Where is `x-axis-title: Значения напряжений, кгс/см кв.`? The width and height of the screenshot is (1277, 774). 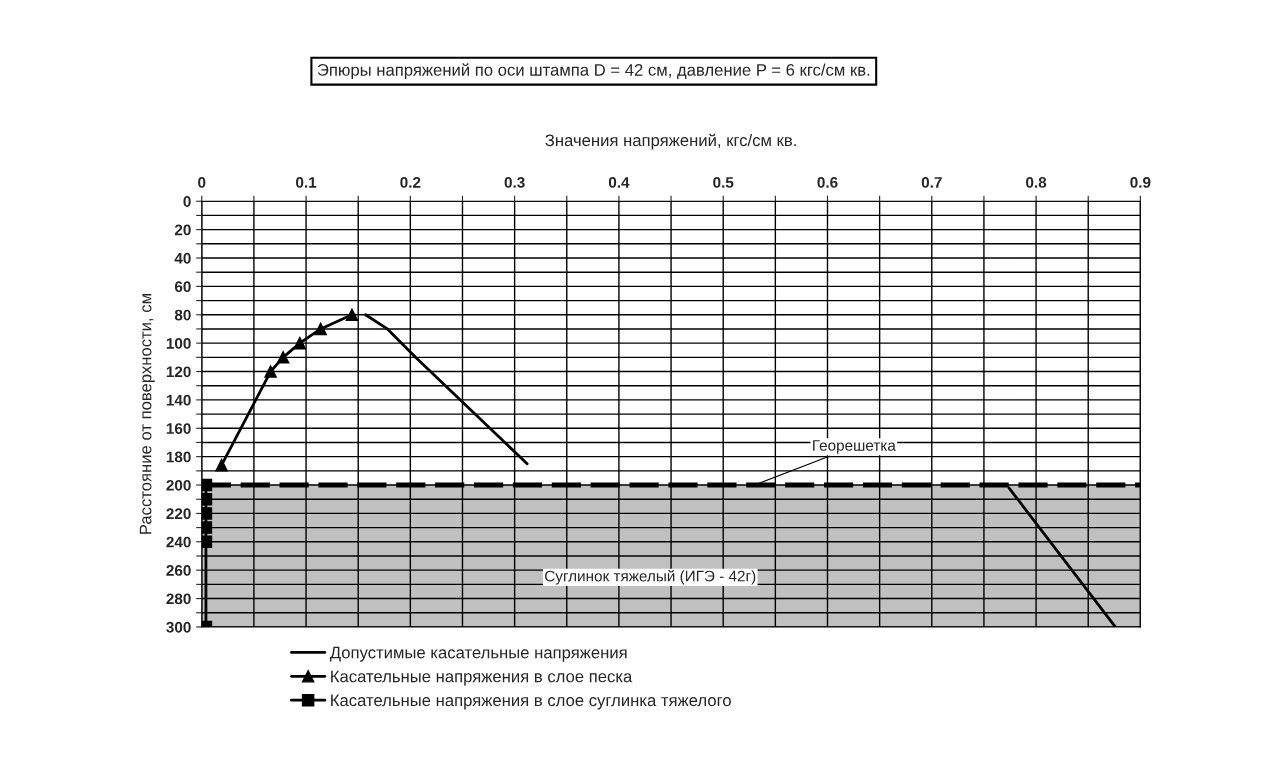 x-axis-title: Значения напряжений, кгс/см кв. is located at coordinates (670, 141).